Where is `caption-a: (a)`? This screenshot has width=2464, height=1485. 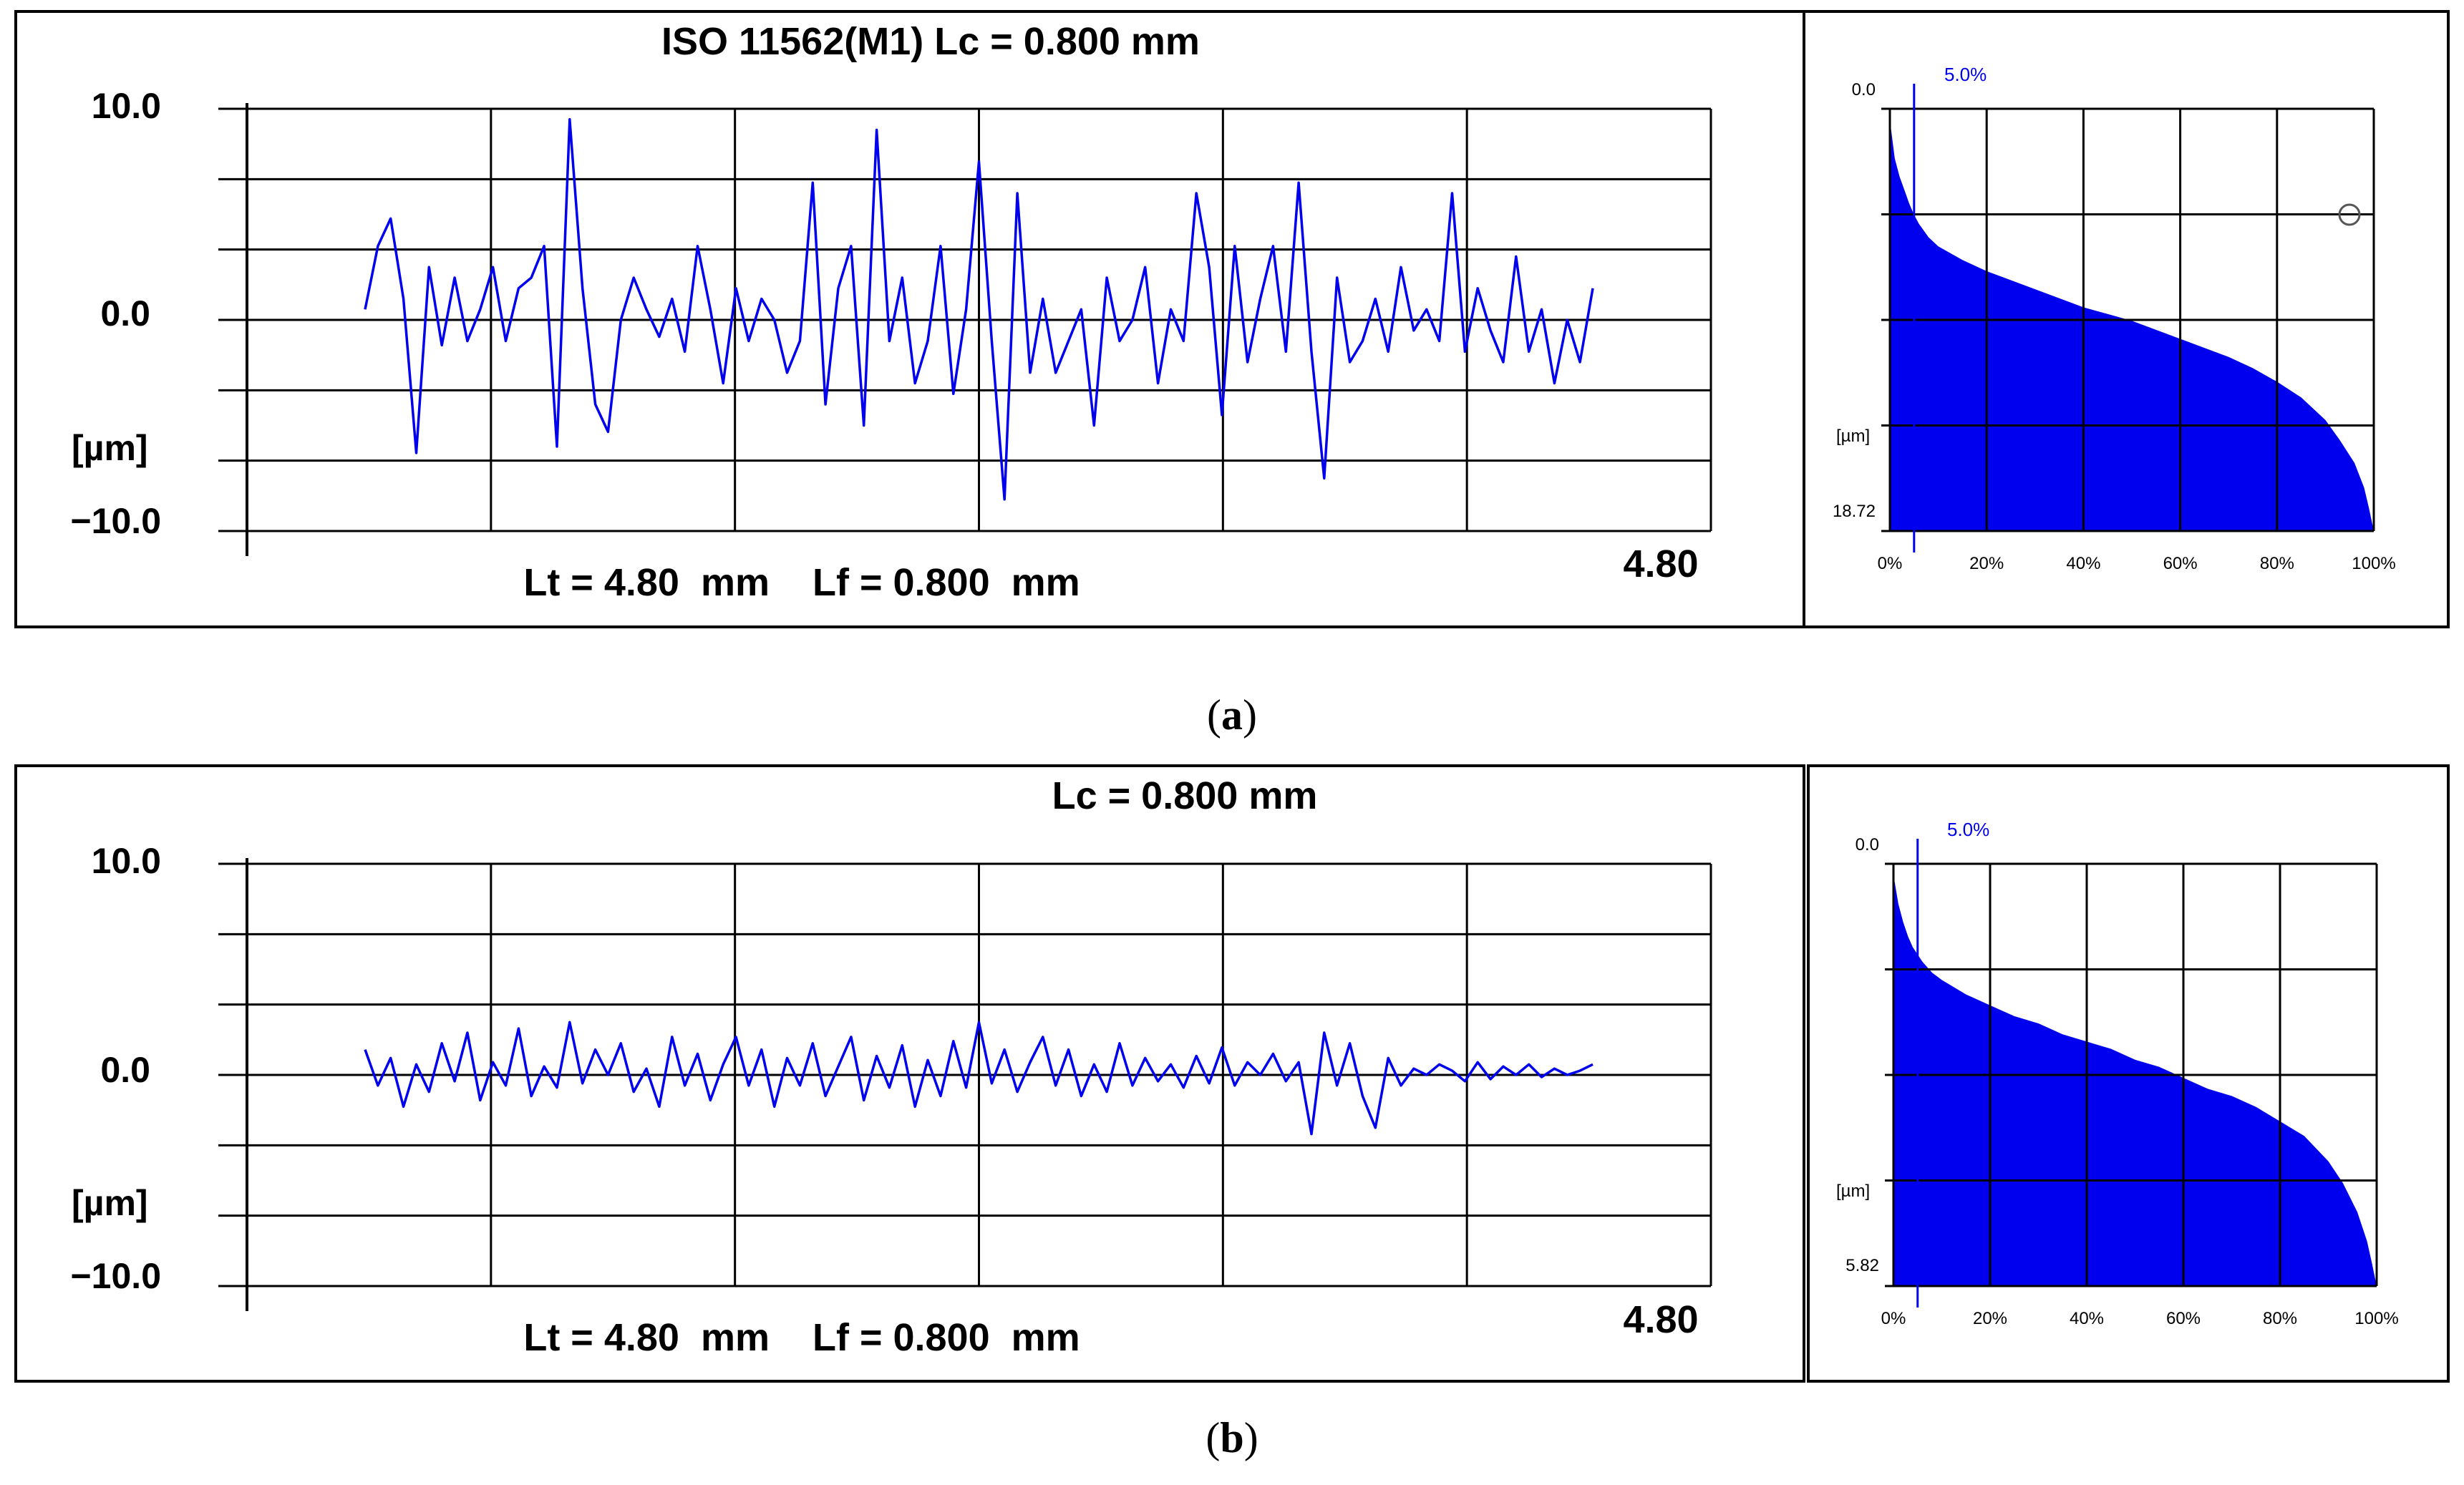 caption-a: (a) is located at coordinates (1232, 715).